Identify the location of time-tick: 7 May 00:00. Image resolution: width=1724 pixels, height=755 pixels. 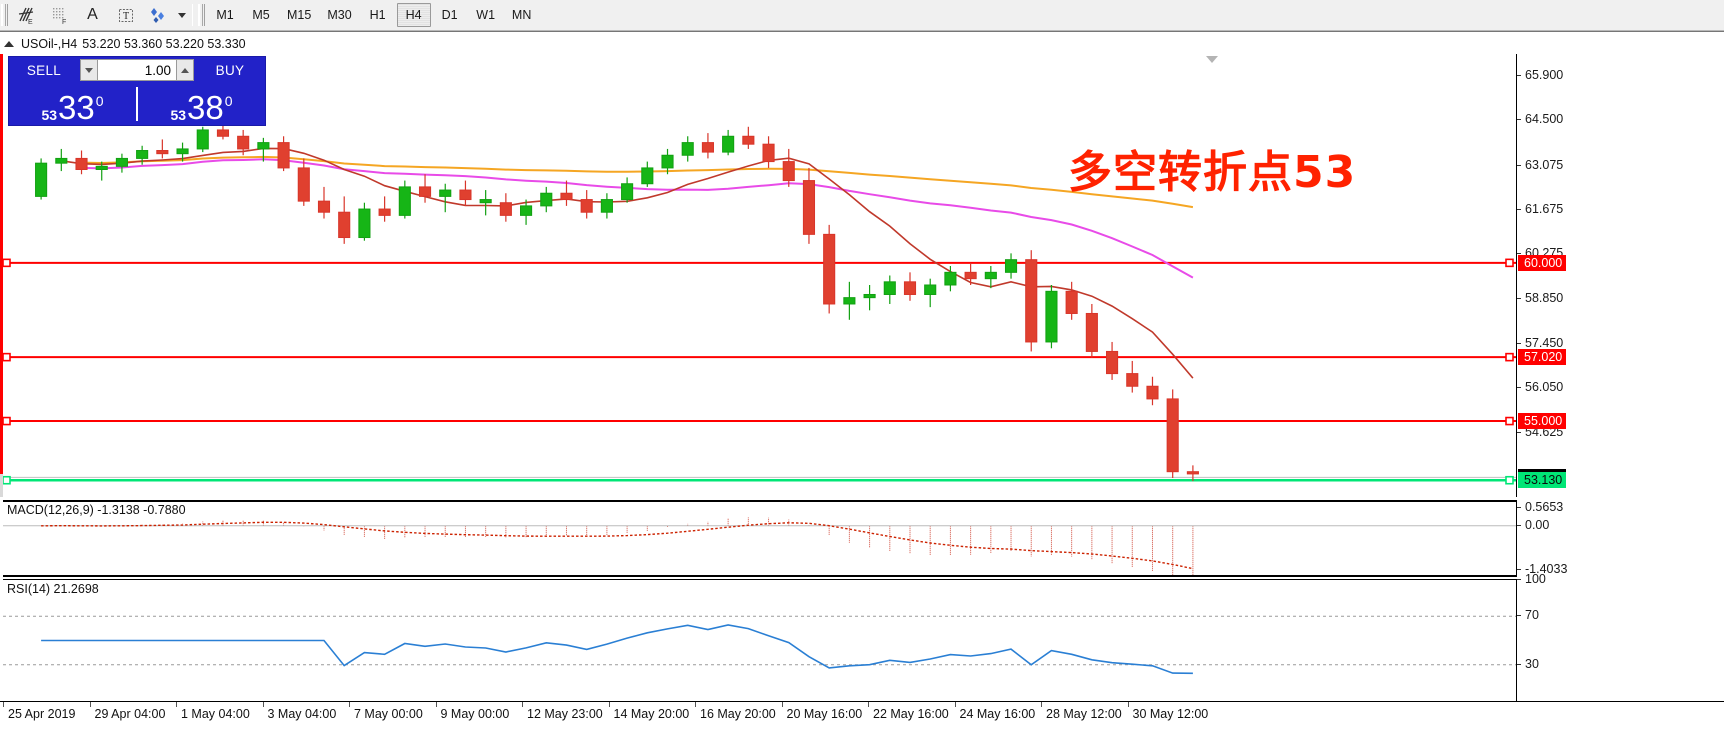
(386, 711).